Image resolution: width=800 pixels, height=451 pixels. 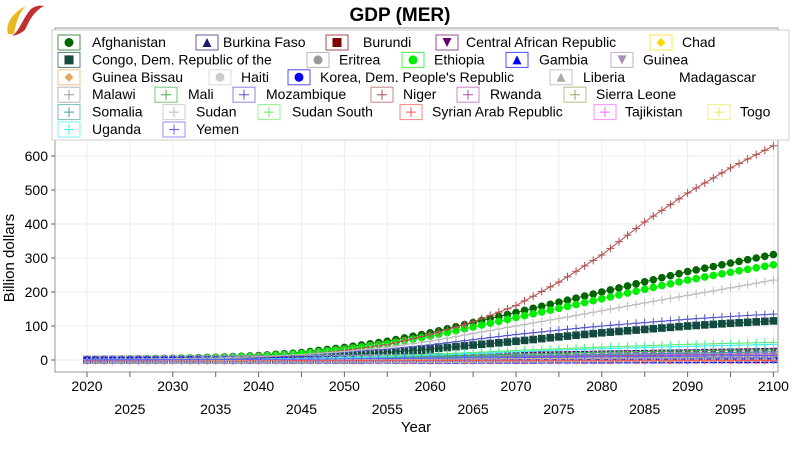 I want to click on legend-item: Sudan South, so click(x=315, y=112).